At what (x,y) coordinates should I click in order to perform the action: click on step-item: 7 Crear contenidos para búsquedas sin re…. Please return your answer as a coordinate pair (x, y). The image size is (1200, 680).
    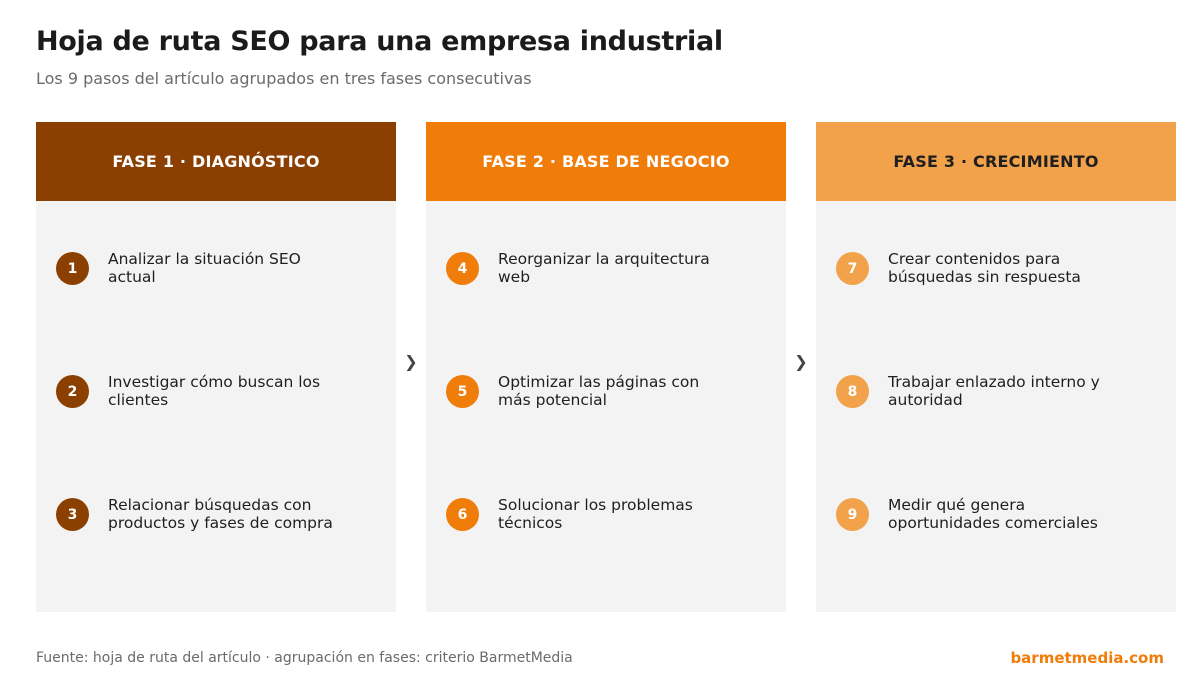
    Looking at the image, I should click on (996, 268).